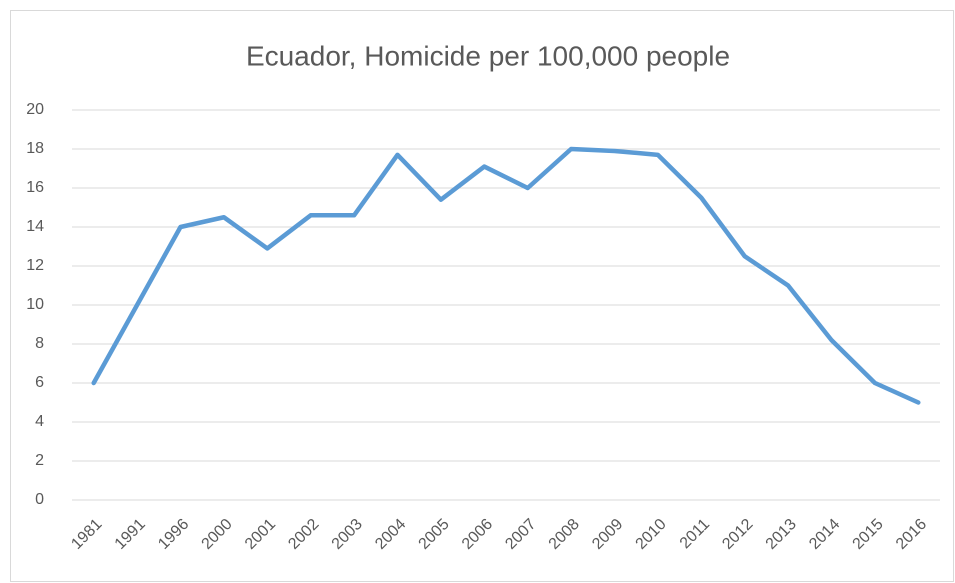  I want to click on y-tick-label: 8, so click(39, 343).